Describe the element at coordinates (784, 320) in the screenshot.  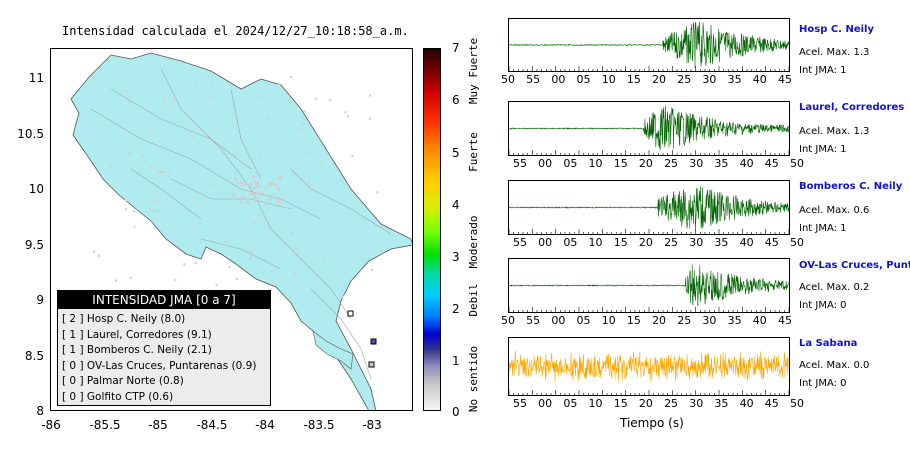
I see `trace-tick-label: 45` at that location.